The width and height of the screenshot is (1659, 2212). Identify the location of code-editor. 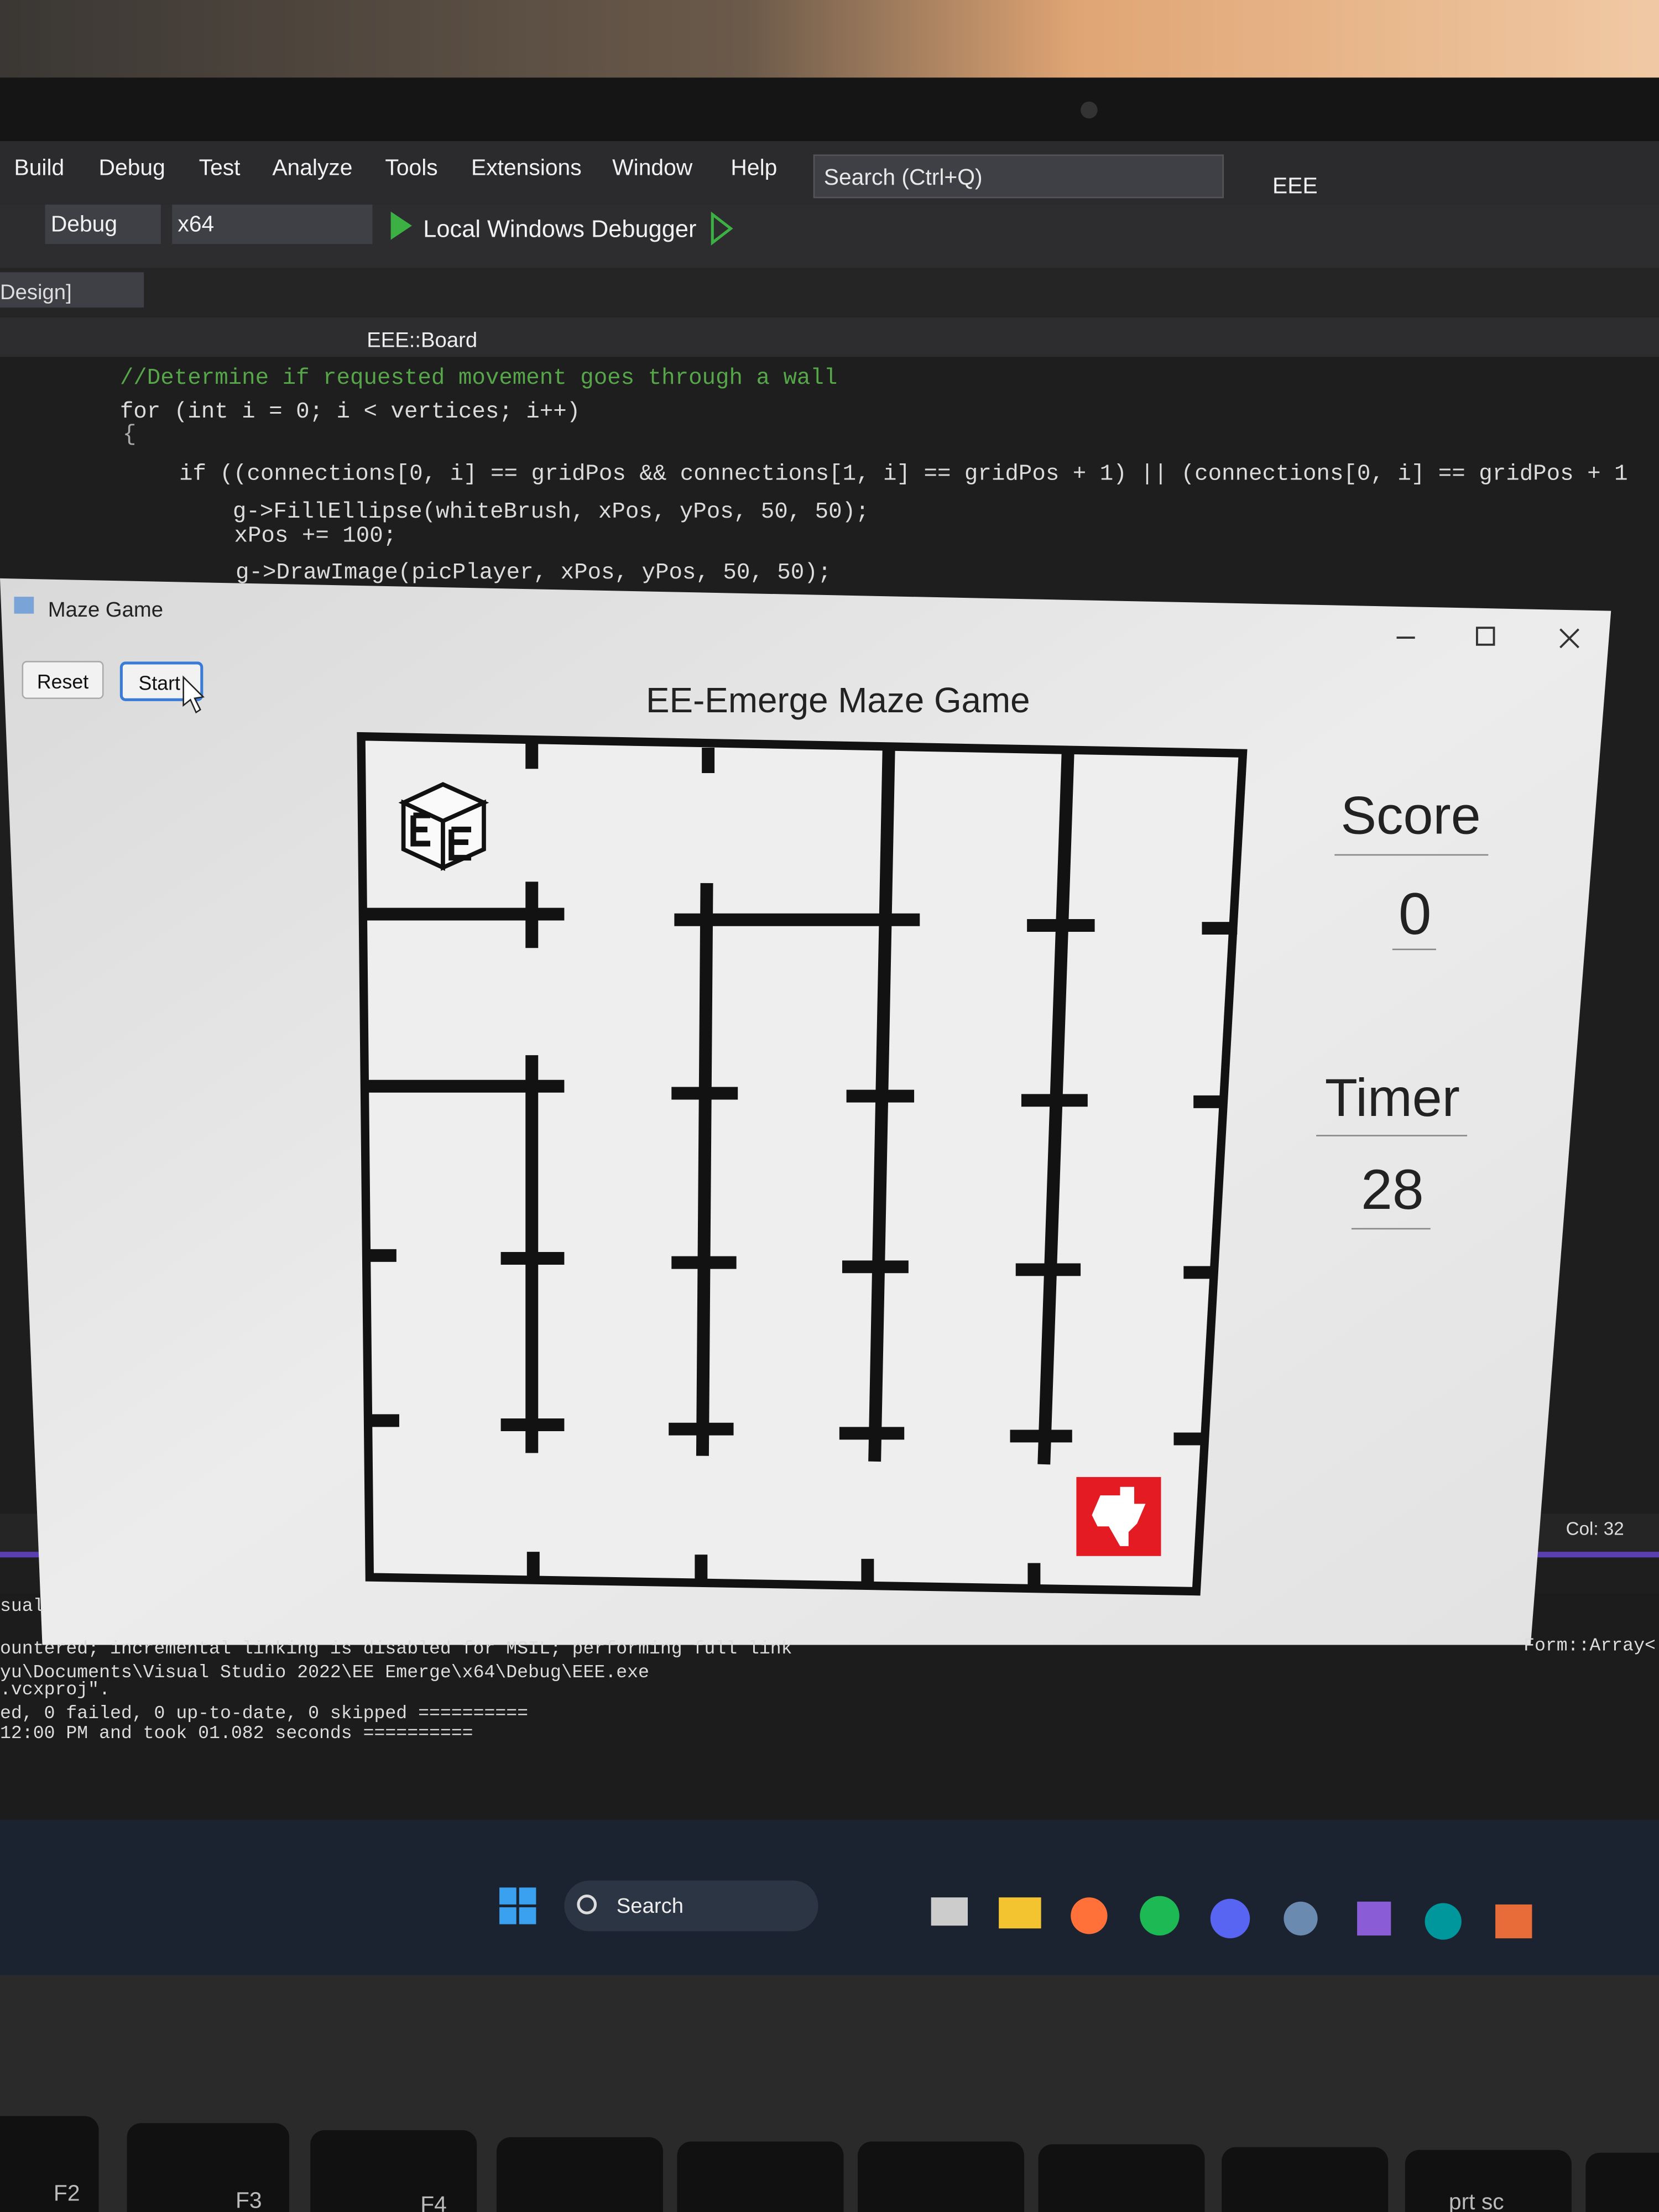
(830, 477).